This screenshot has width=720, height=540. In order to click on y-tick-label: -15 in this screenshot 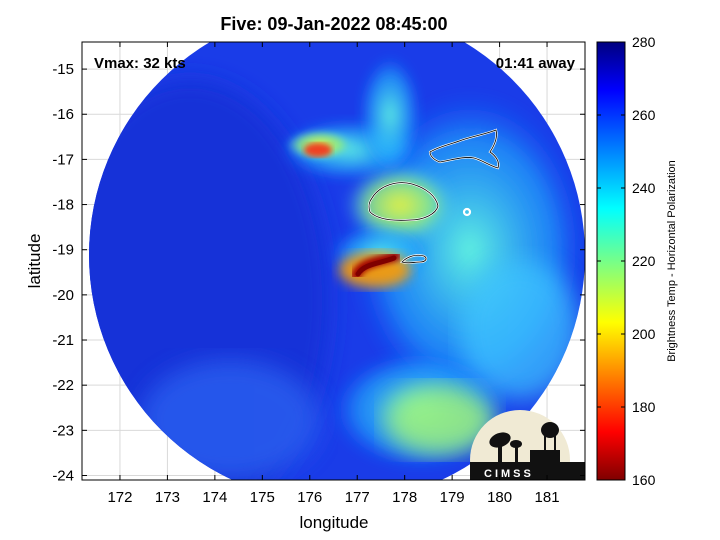, I will do `click(63, 69)`.